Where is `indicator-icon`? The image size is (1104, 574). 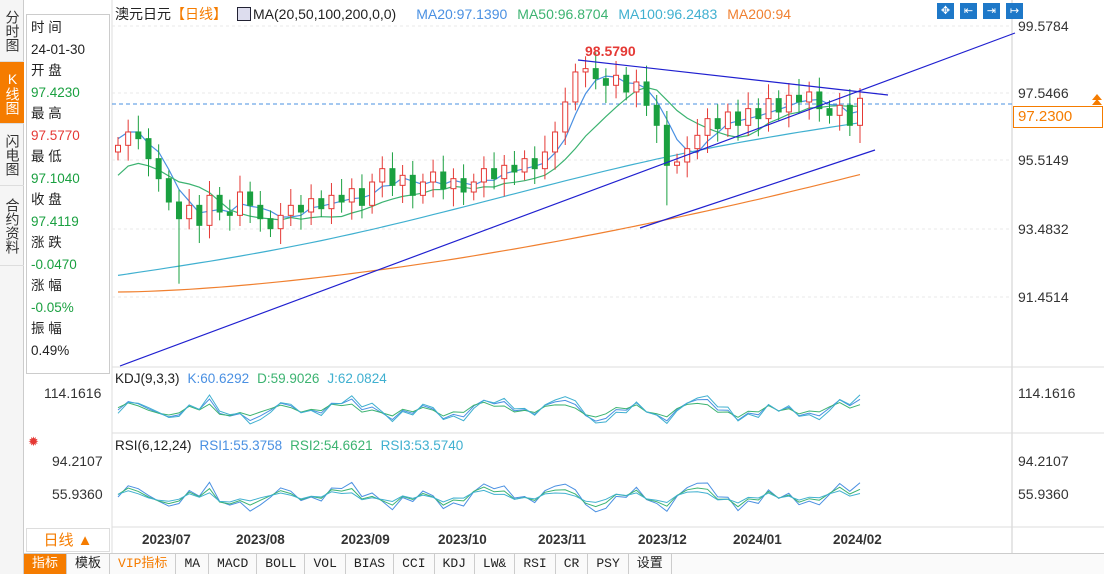
indicator-icon is located at coordinates (244, 14).